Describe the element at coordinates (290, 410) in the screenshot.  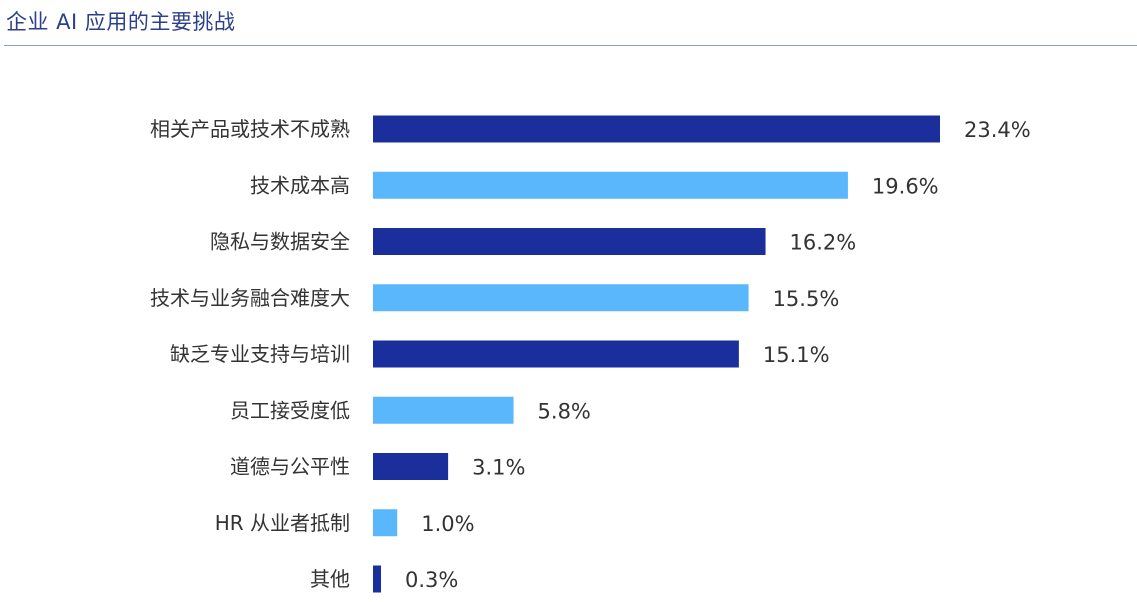
I see `category-label: 员工接受度低` at that location.